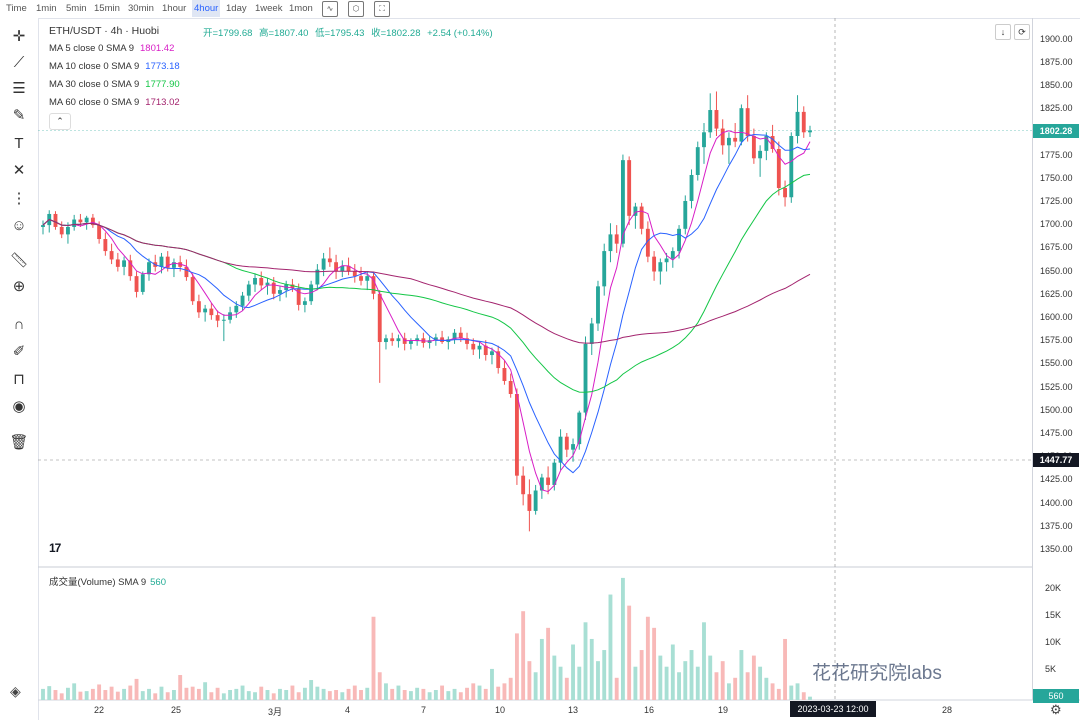 The image size is (1080, 720). Describe the element at coordinates (206, 8) in the screenshot. I see `timeframe-4hour: 4hour` at that location.